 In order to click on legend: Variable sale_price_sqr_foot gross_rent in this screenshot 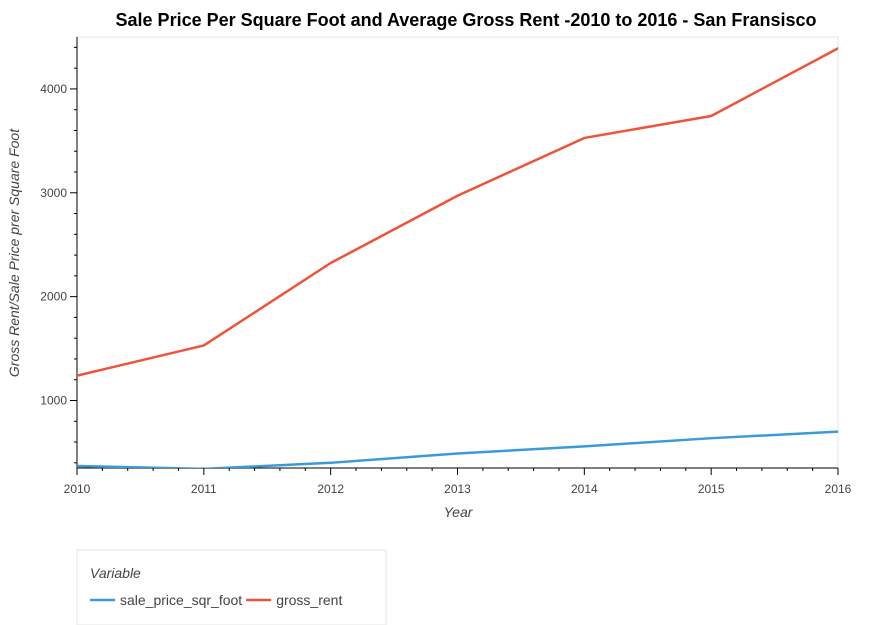, I will do `click(231, 587)`.